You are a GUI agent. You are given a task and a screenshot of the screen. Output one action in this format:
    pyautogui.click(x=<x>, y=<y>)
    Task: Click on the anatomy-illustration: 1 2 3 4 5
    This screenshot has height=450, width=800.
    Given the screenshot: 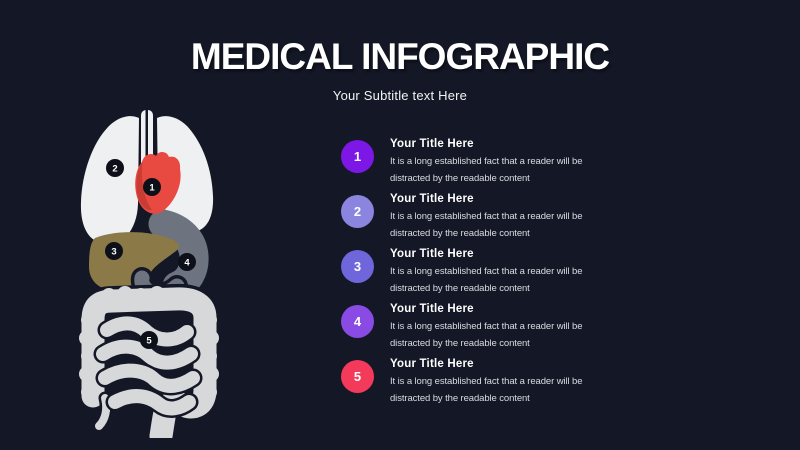 What is the action you would take?
    pyautogui.click(x=149, y=274)
    